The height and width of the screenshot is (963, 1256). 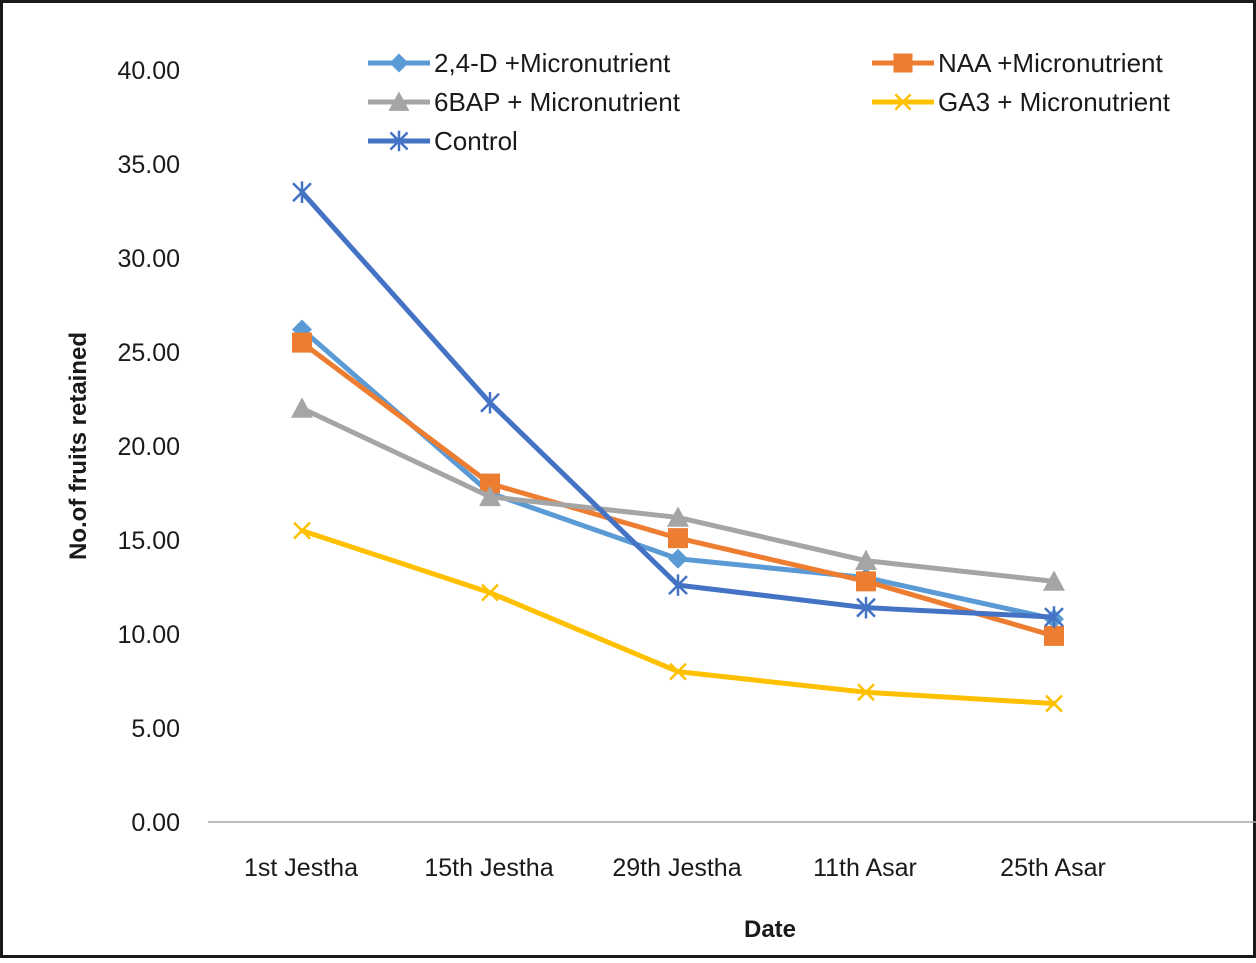 I want to click on legend-item: 2,4-D +Micronutrient, so click(x=519, y=63).